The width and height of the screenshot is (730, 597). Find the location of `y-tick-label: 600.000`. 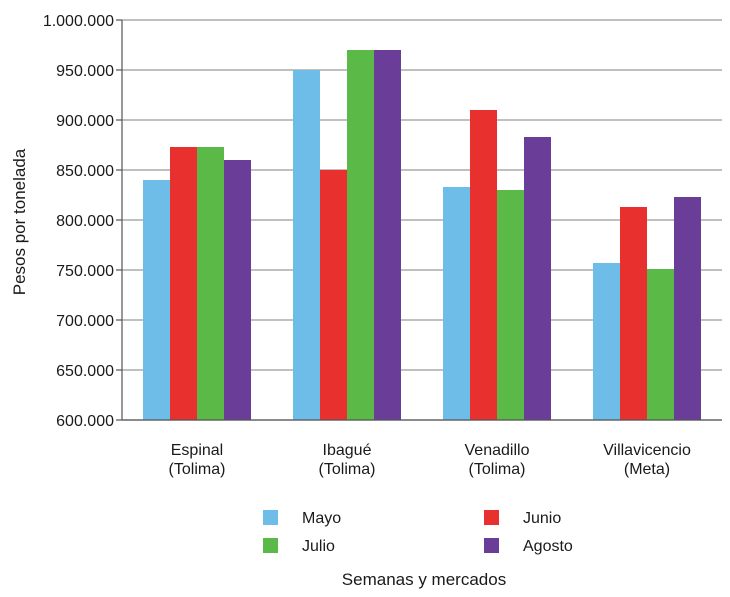

y-tick-label: 600.000 is located at coordinates (85, 421).